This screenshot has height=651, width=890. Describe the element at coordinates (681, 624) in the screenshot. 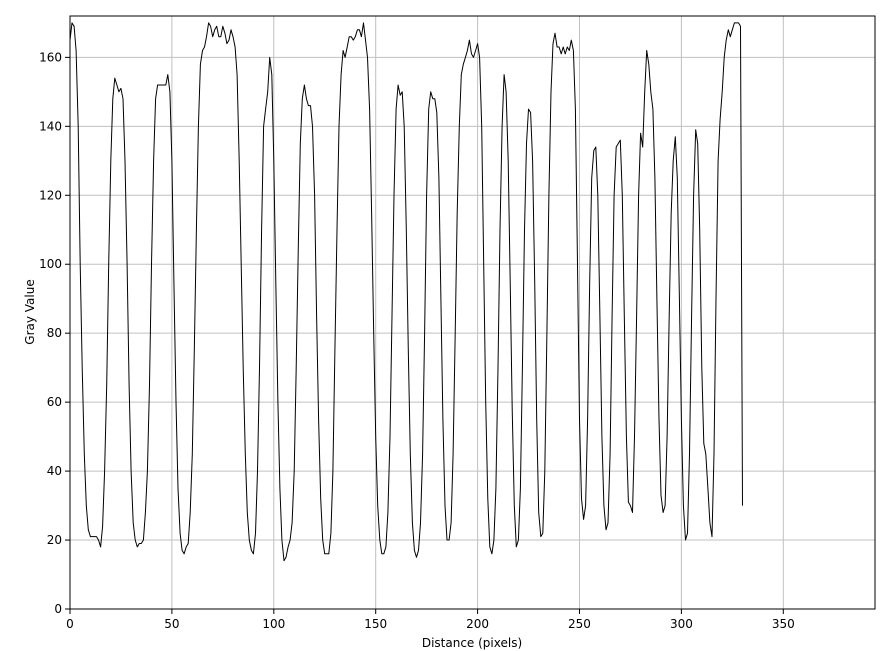

I see `x-tick-label: 300` at that location.